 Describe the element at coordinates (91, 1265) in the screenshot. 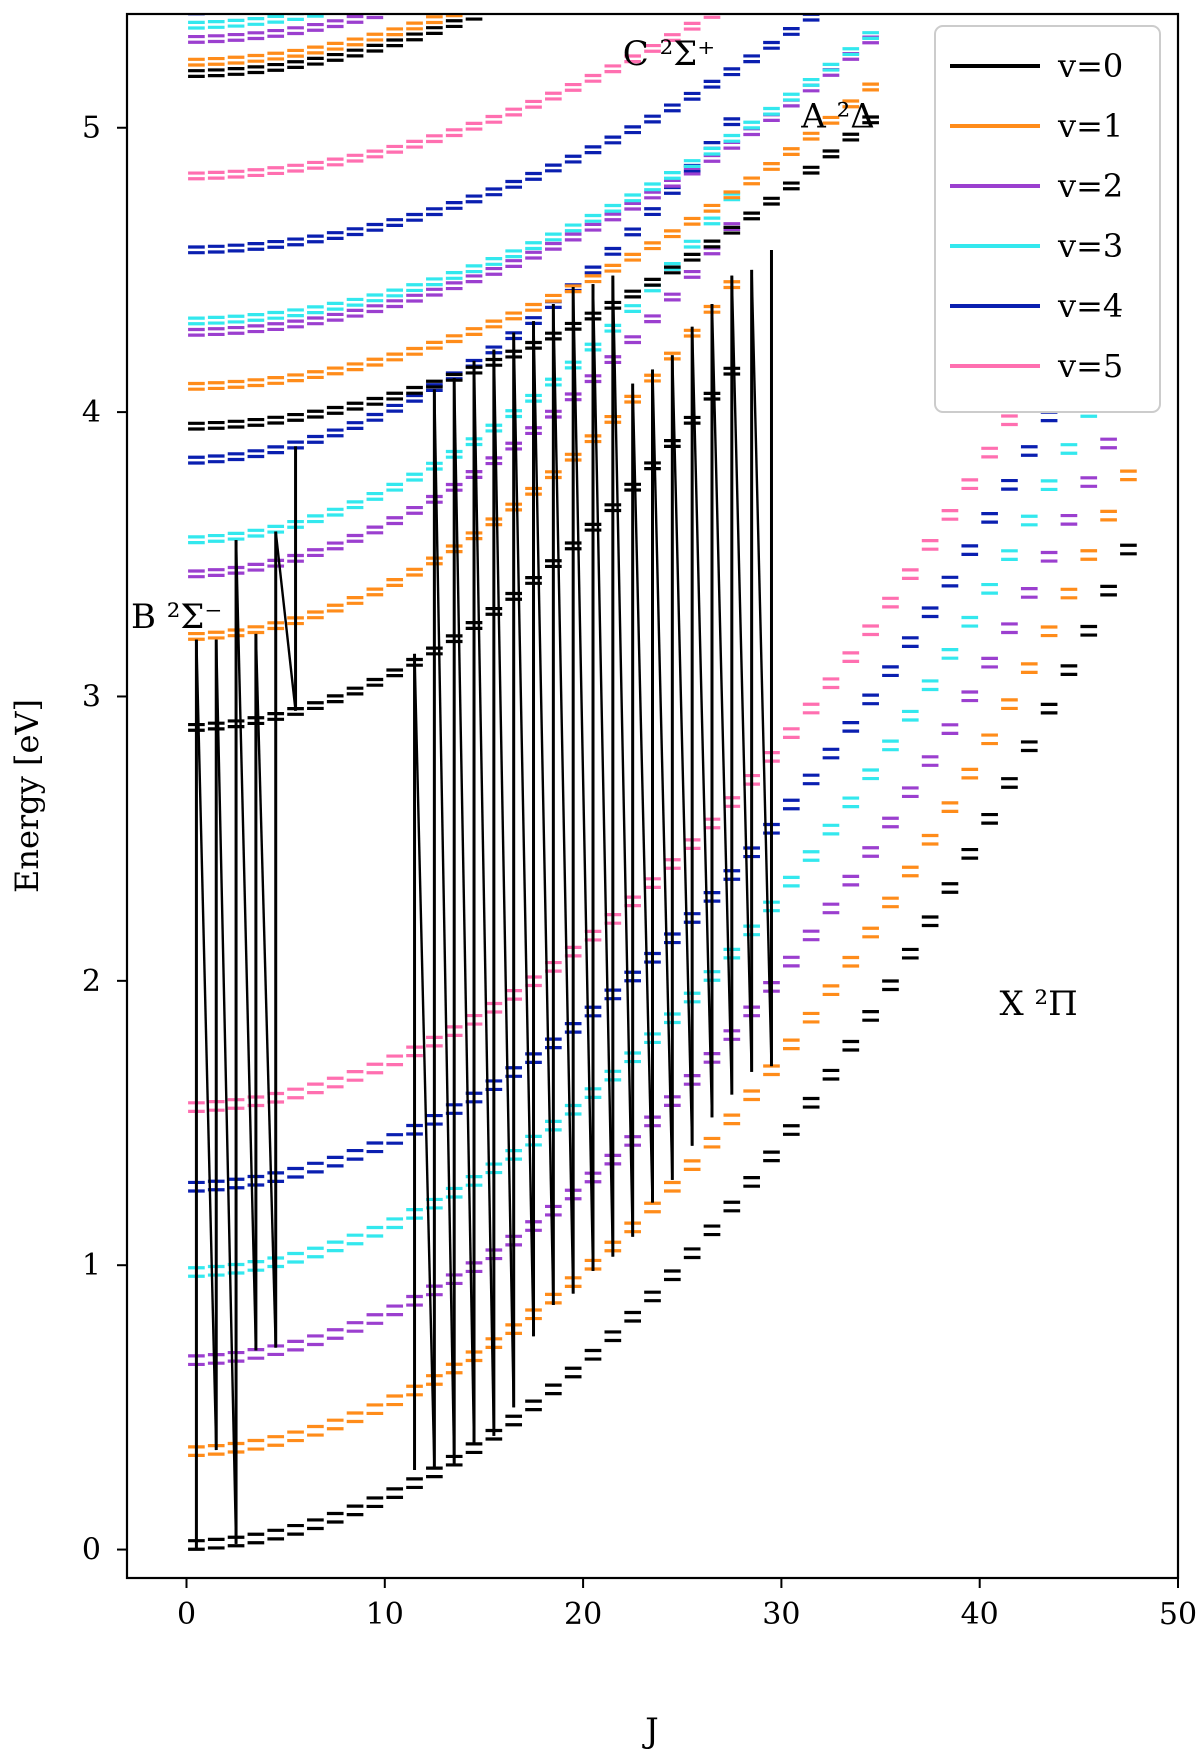

I see `y-tick-label: 1` at that location.